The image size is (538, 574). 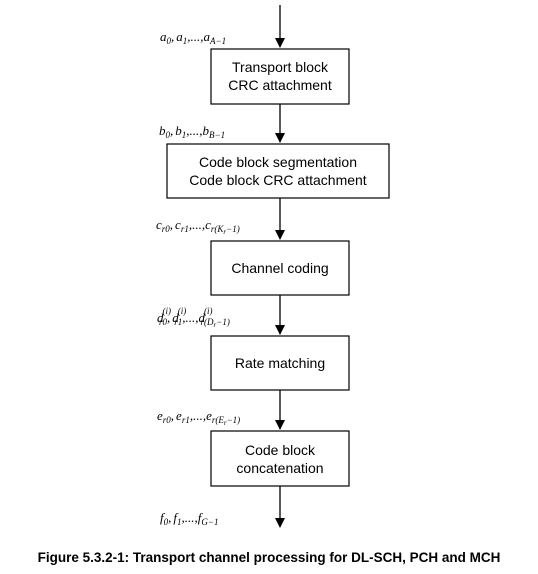 I want to click on signal-b-label: b0, b1,...,bB−1, so click(x=192, y=131).